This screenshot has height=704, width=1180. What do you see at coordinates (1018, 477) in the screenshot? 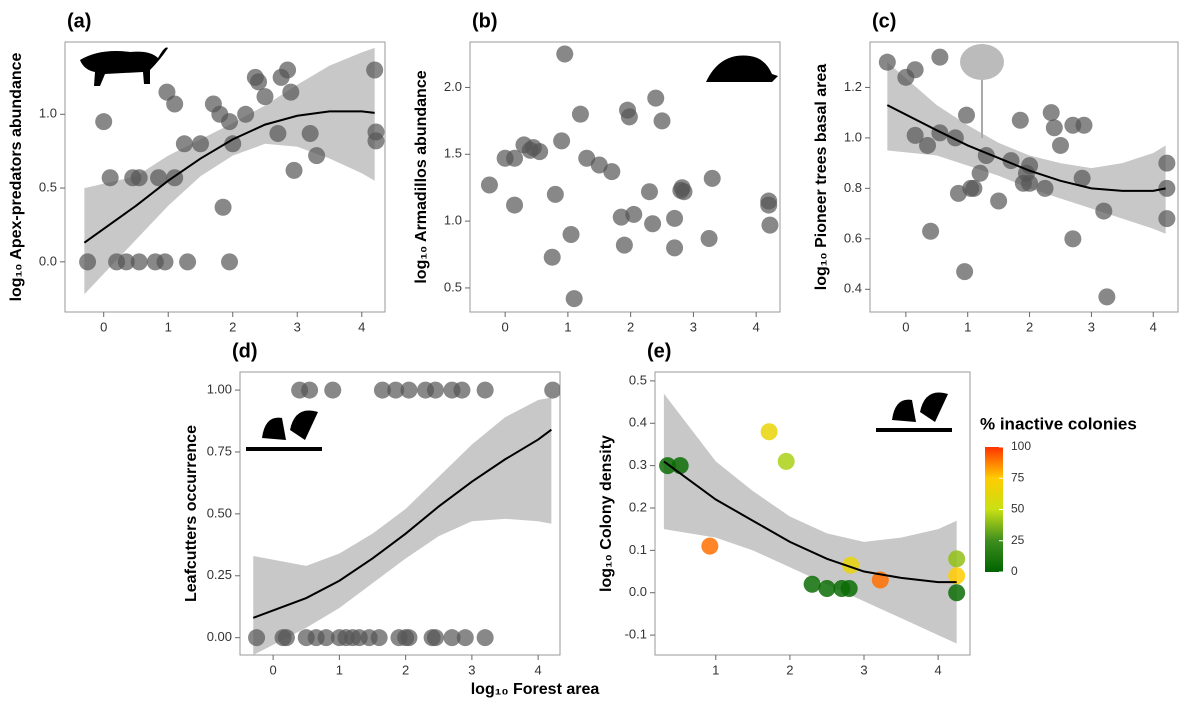
I see `colorbar-tick-label: 75` at bounding box center [1018, 477].